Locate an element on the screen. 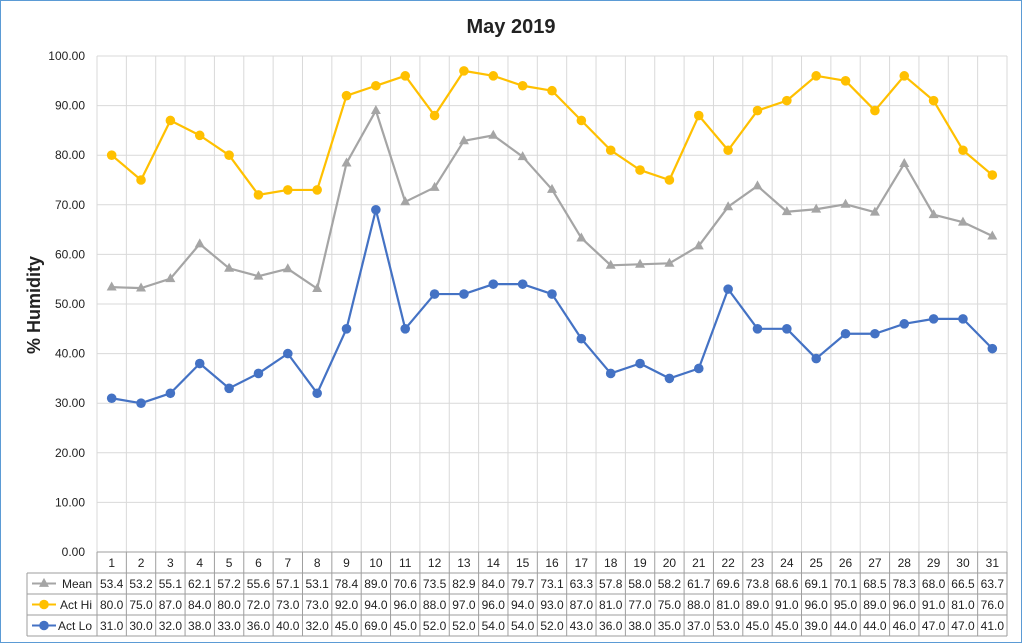 Image resolution: width=1022 pixels, height=643 pixels. x-tick-label: 7 is located at coordinates (287, 563).